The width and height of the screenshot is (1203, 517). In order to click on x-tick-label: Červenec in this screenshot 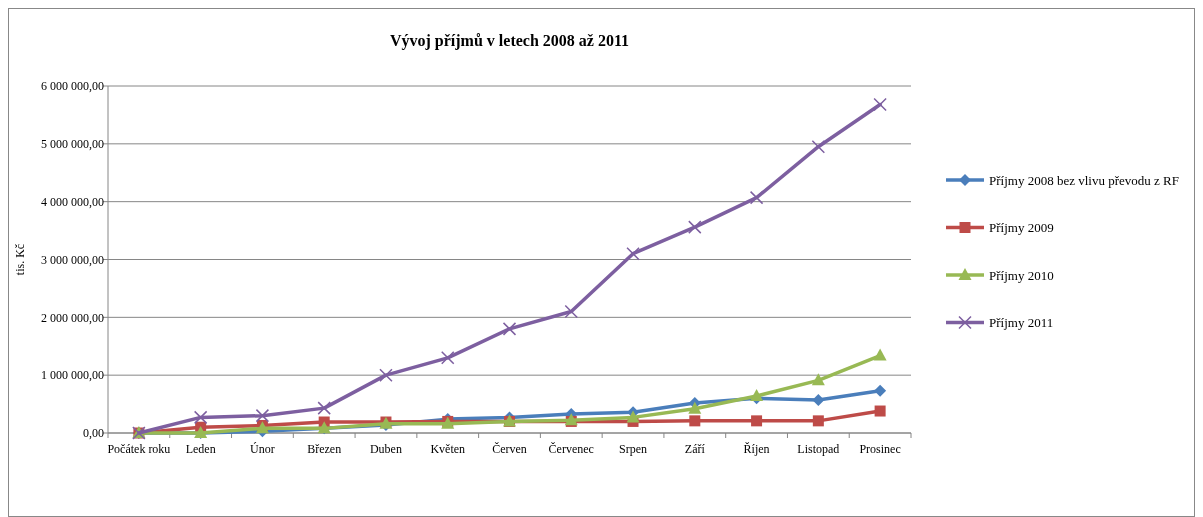, I will do `click(571, 449)`.